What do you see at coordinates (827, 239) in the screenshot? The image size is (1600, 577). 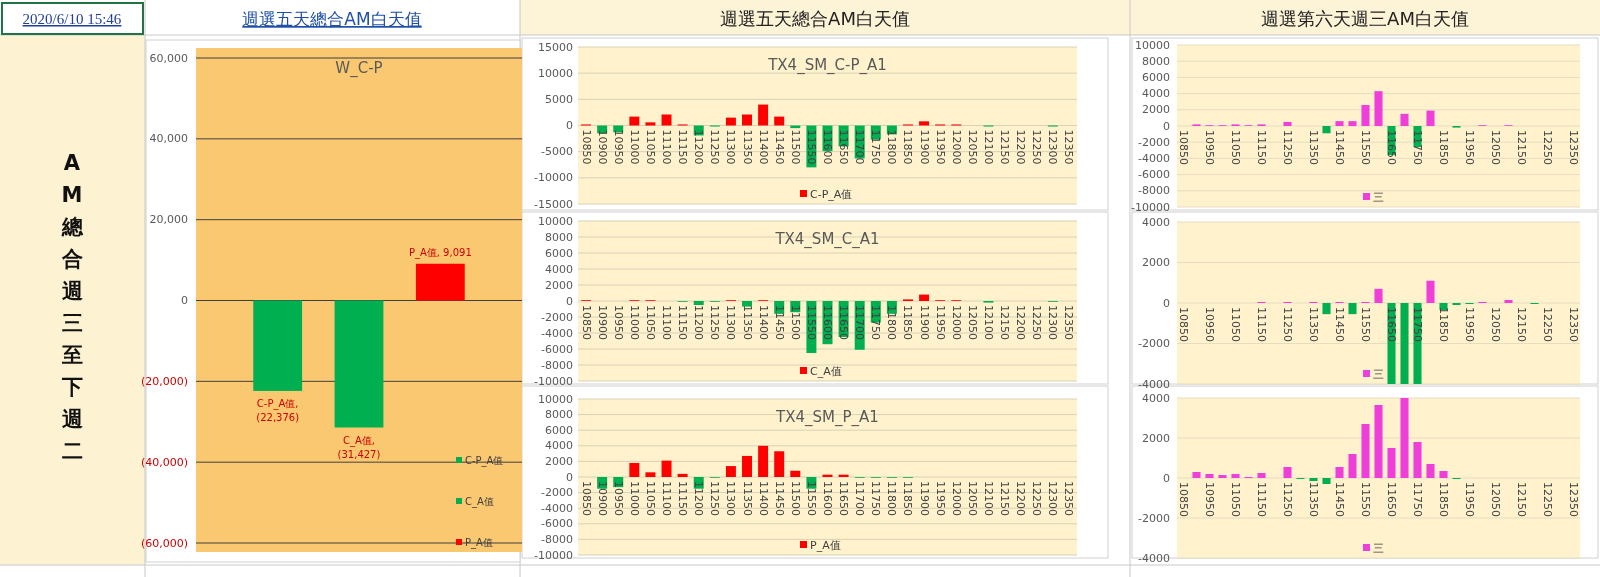 I see `text: TX4_SM_C_A1` at bounding box center [827, 239].